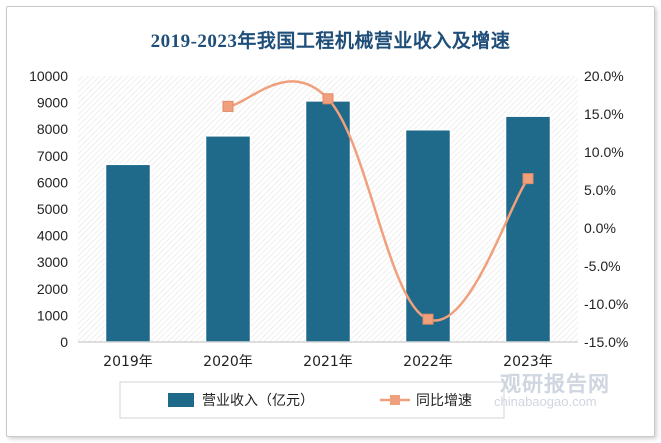 This screenshot has height=443, width=661. I want to click on right-tick-label: -15.0%, so click(606, 342).